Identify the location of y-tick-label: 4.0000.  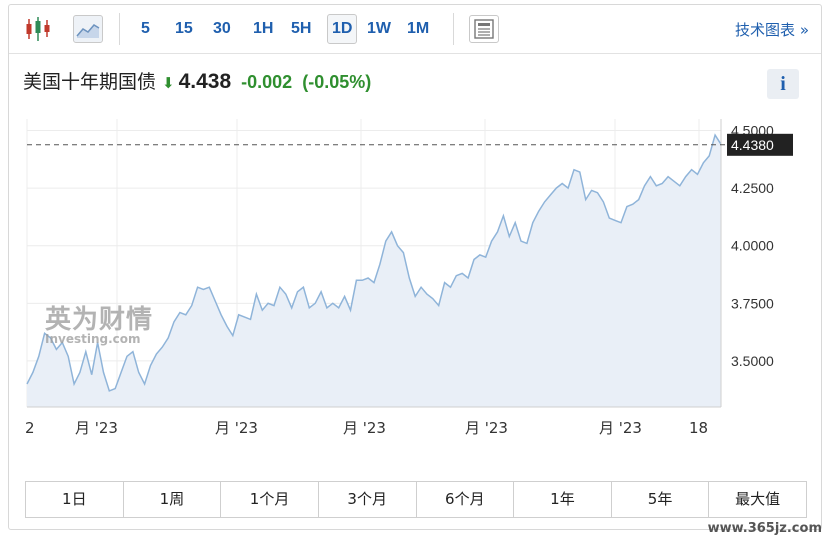
(752, 246).